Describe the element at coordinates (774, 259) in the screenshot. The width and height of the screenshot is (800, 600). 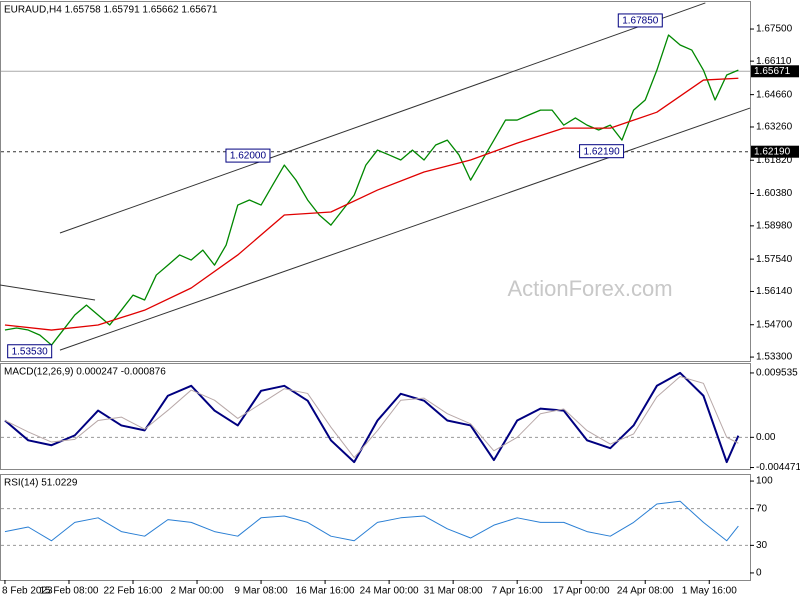
I see `y-tick-label: 1.57540` at that location.